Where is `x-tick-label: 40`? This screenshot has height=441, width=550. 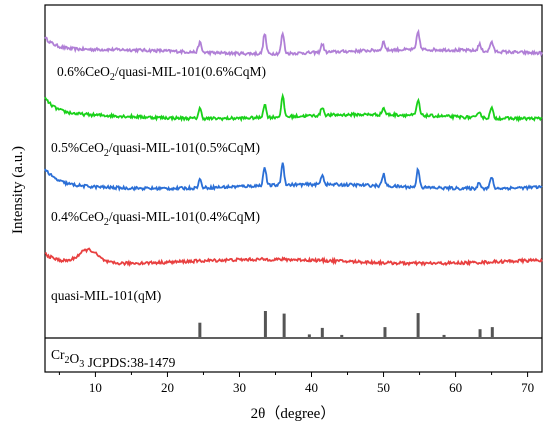 x-tick-label: 40 is located at coordinates (311, 387).